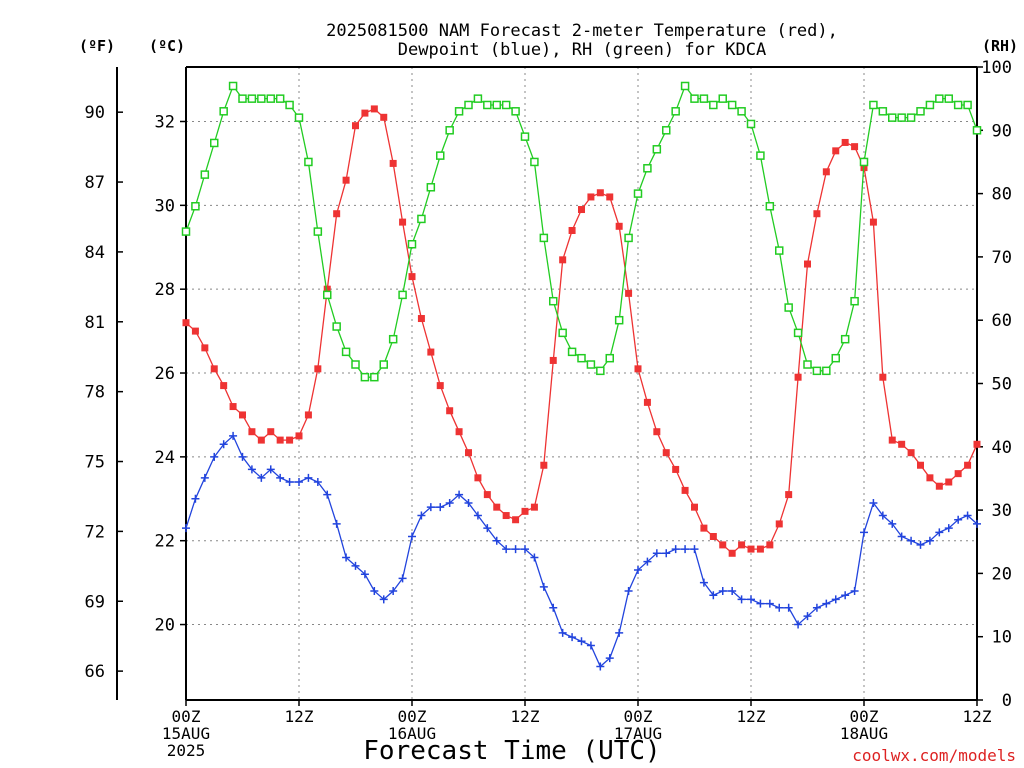 The image size is (1024, 768). Describe the element at coordinates (165, 122) in the screenshot. I see `celsius-tick-label: 32` at that location.